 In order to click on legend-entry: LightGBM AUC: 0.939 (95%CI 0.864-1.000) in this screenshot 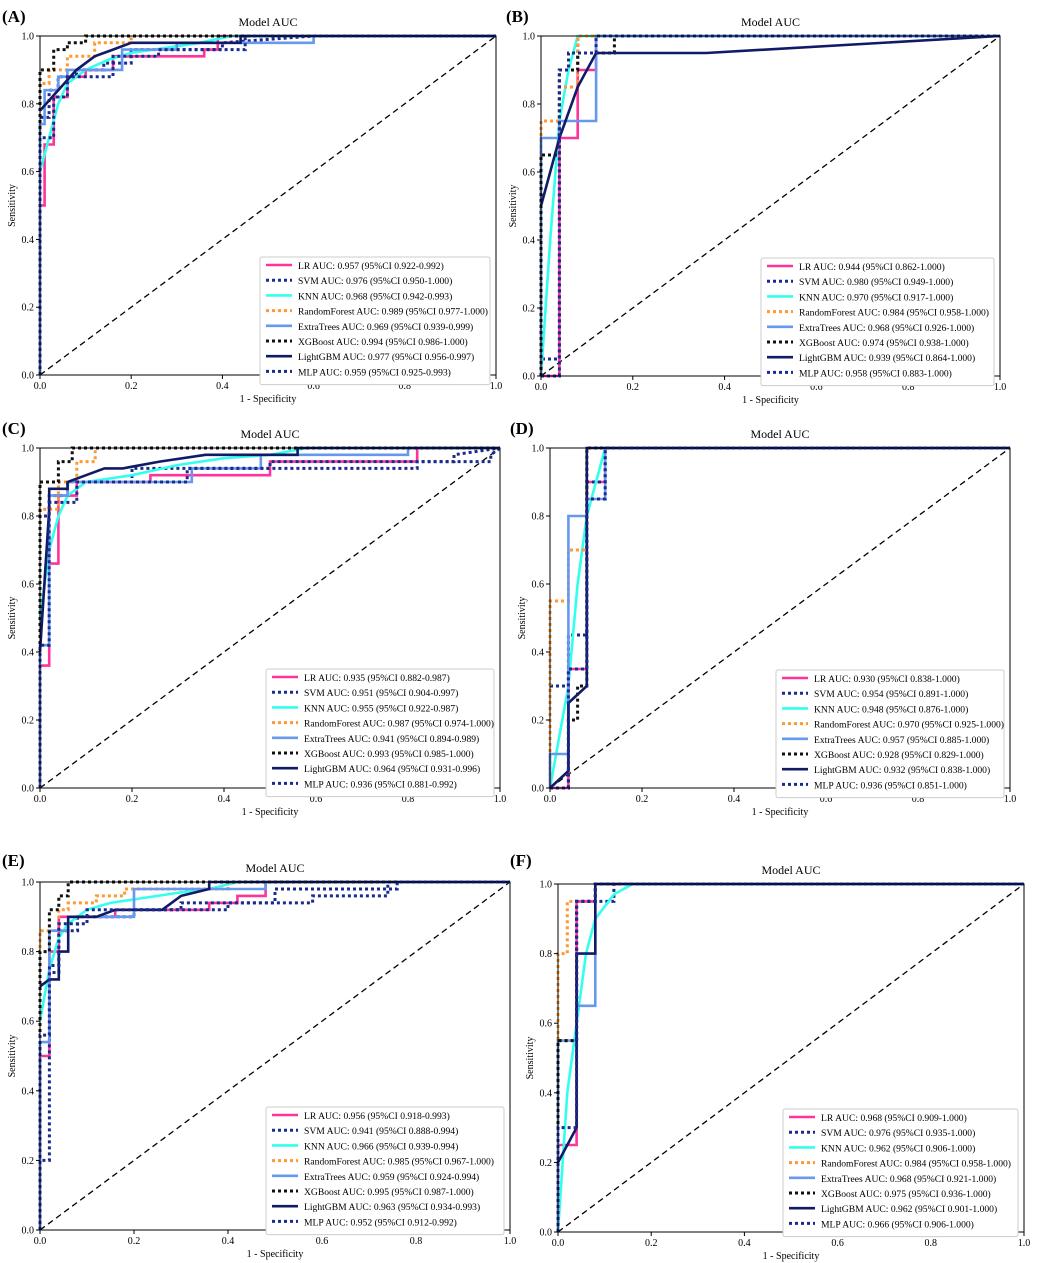, I will do `click(887, 358)`.